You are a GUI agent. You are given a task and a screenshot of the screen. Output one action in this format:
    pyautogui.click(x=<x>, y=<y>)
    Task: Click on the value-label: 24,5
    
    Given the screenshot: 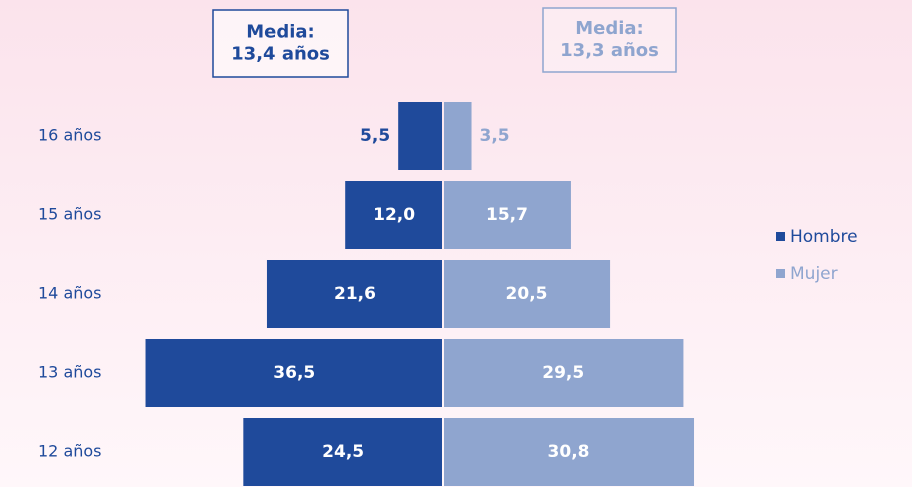 What is the action you would take?
    pyautogui.click(x=343, y=452)
    